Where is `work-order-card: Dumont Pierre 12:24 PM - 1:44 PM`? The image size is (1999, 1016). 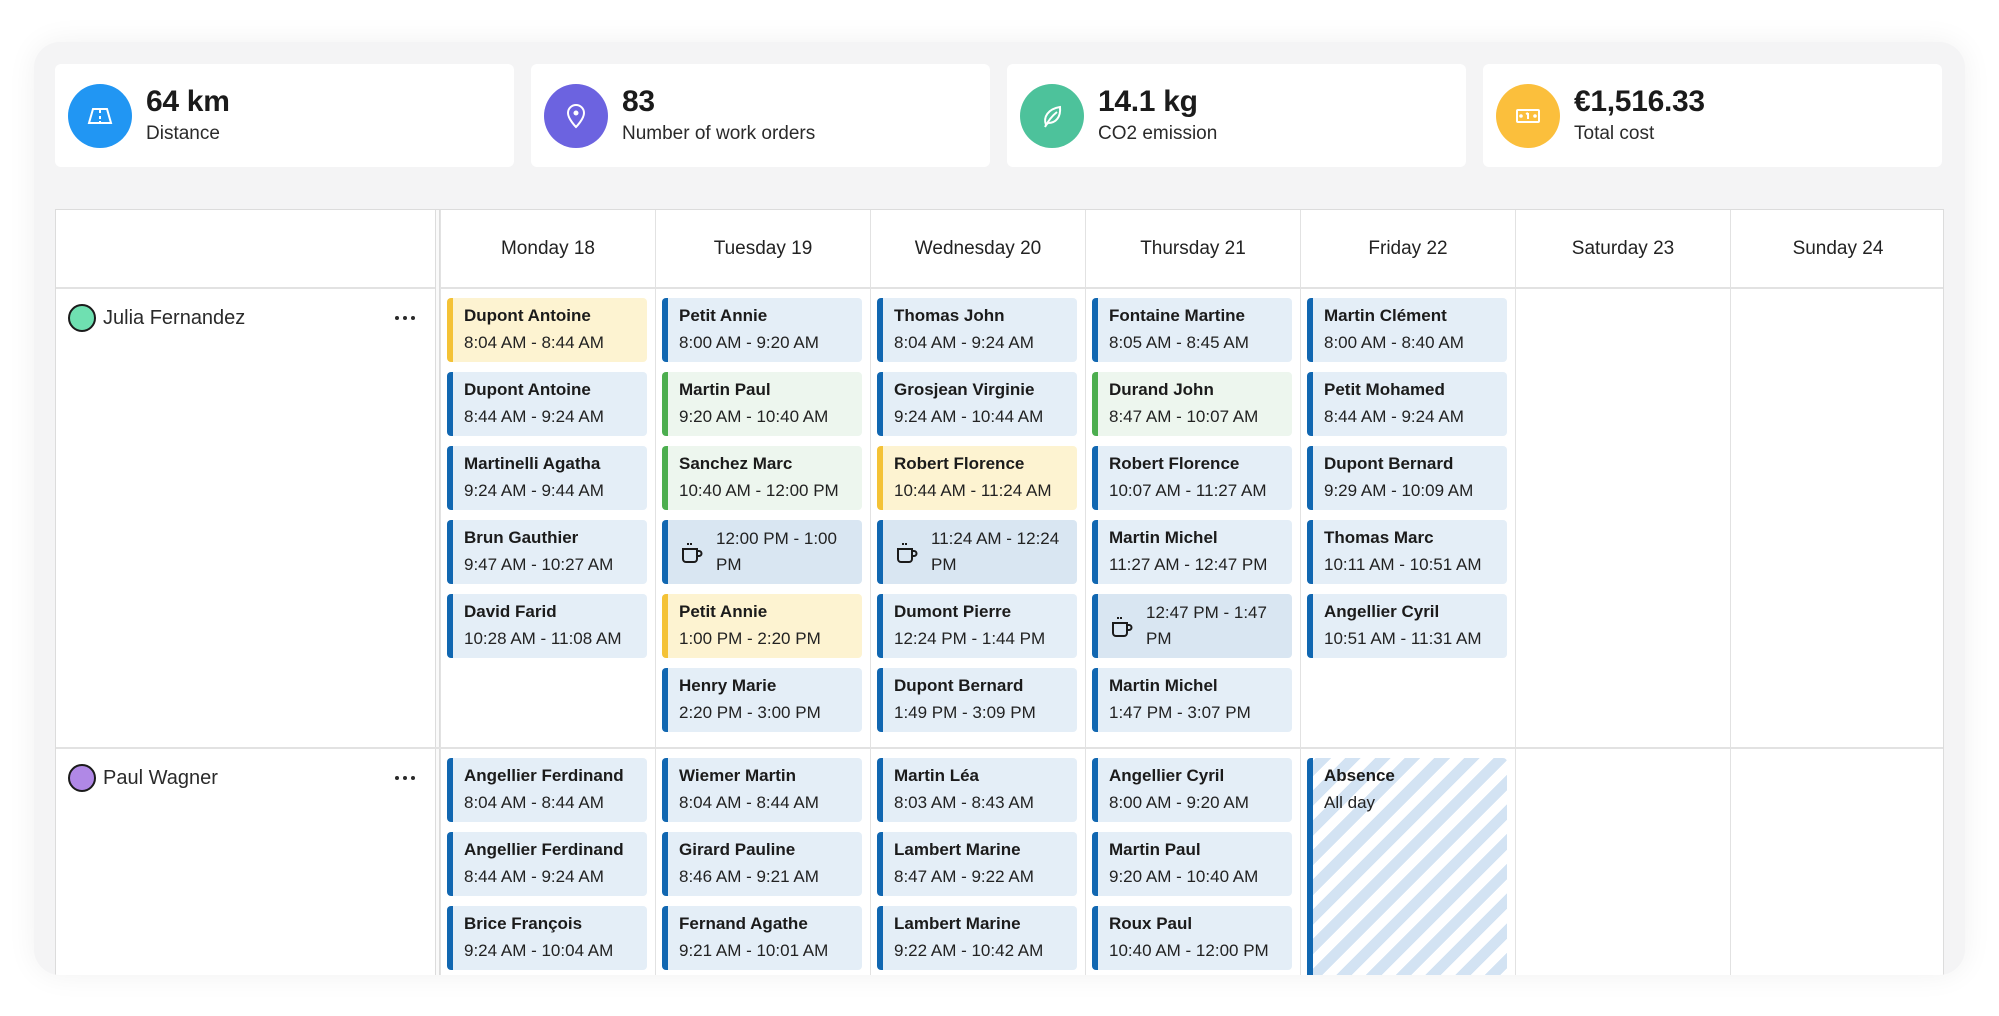 work-order-card: Dumont Pierre 12:24 PM - 1:44 PM is located at coordinates (977, 626).